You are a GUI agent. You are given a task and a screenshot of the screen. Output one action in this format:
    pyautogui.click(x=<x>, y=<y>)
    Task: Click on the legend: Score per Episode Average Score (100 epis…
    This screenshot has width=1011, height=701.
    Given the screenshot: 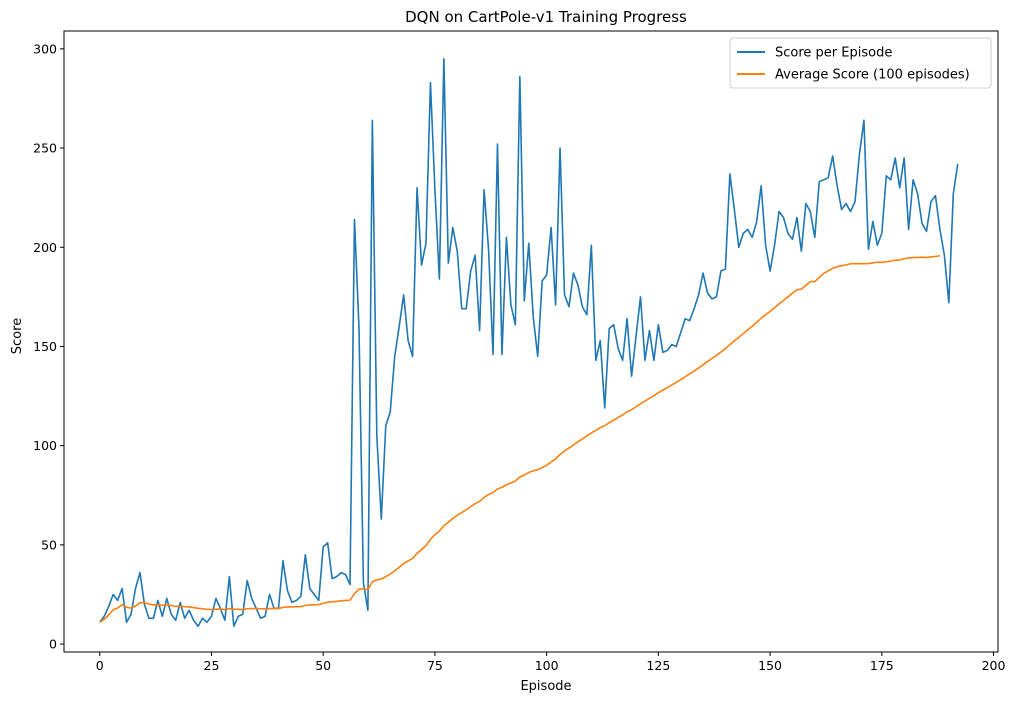 What is the action you would take?
    pyautogui.click(x=860, y=63)
    